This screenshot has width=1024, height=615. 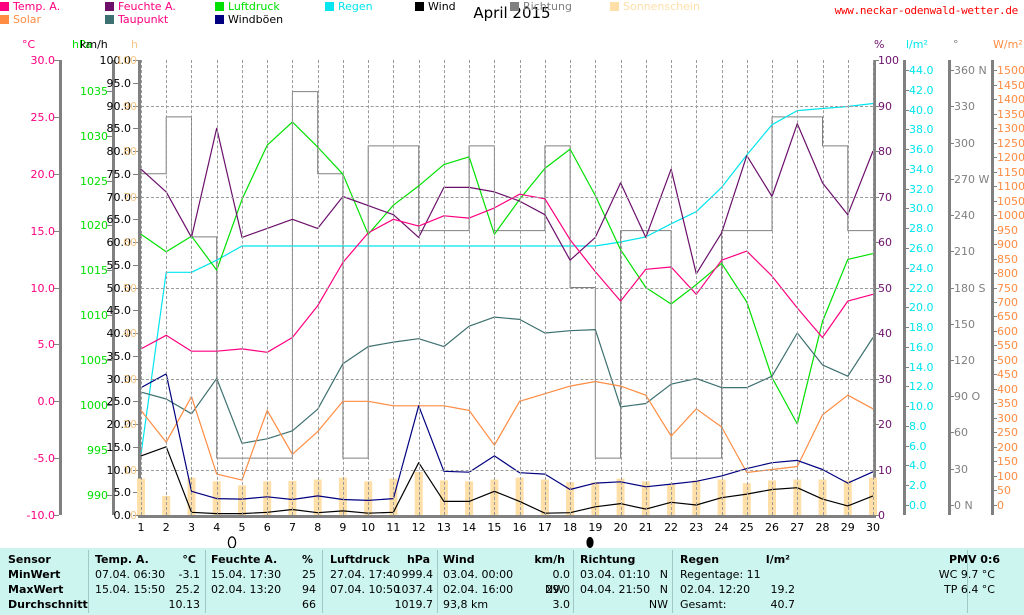 I want to click on series-solar, so click(x=507, y=430).